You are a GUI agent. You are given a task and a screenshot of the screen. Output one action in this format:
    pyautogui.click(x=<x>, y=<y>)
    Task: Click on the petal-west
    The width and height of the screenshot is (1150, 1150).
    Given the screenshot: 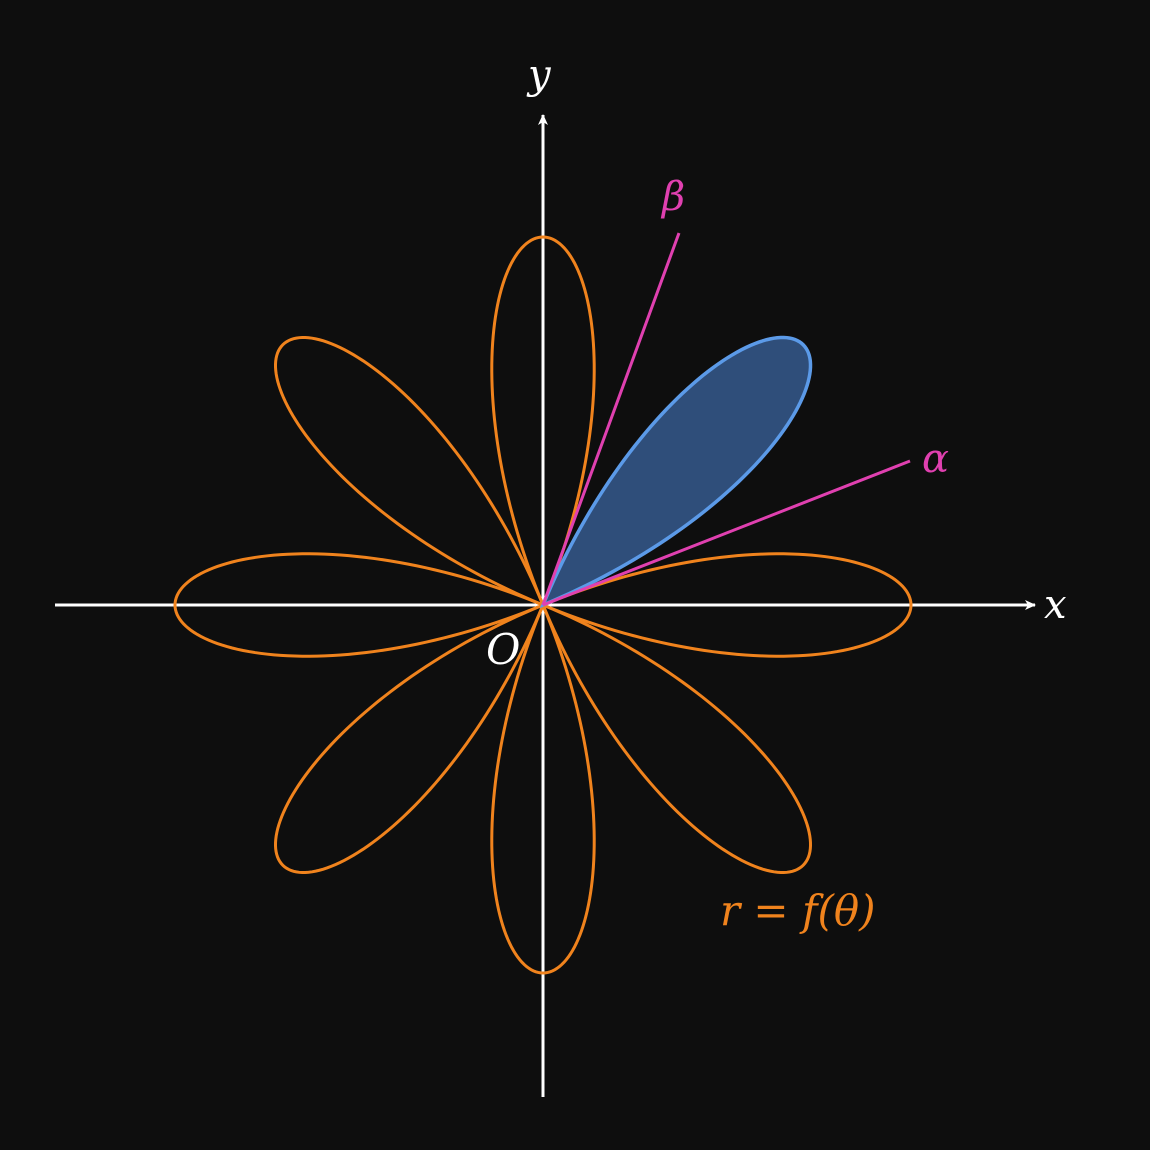 What is the action you would take?
    pyautogui.click(x=360, y=605)
    